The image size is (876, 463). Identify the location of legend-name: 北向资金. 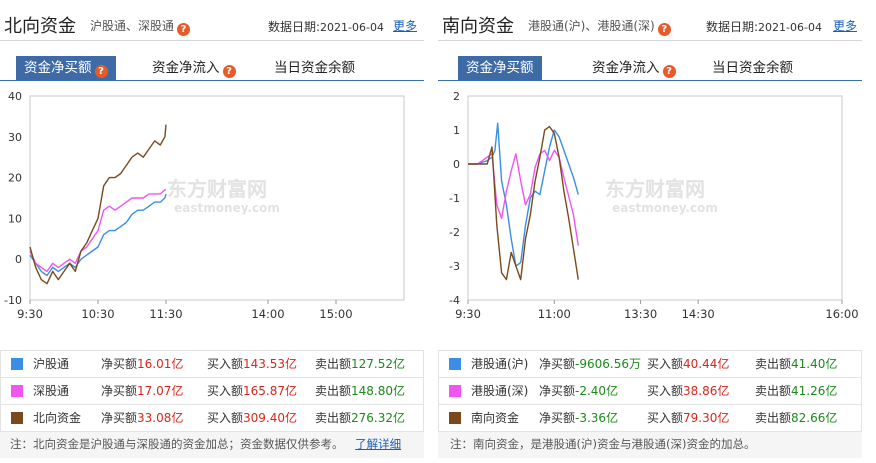
(57, 418).